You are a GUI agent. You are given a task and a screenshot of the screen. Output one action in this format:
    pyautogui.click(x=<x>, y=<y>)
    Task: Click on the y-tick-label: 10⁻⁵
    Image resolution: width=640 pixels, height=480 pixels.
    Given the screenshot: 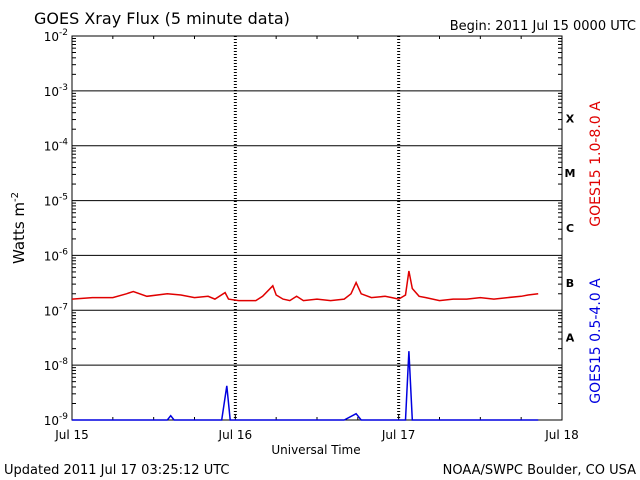 What is the action you would take?
    pyautogui.click(x=56, y=201)
    